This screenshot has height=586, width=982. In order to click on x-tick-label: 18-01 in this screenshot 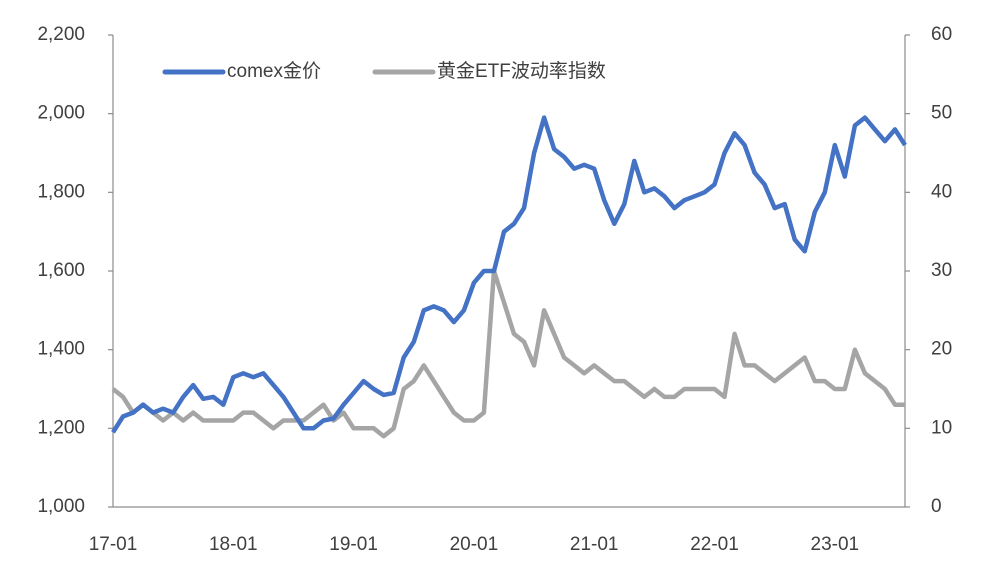, I will do `click(233, 544)`.